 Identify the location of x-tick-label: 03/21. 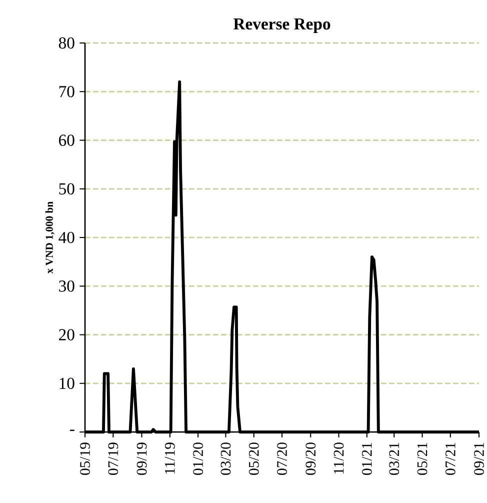
(394, 458).